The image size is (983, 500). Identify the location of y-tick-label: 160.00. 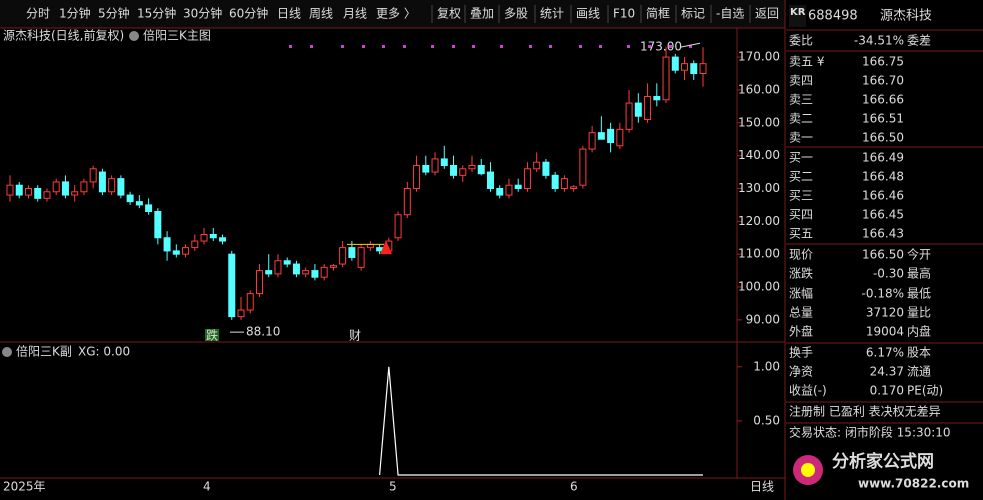
(759, 89).